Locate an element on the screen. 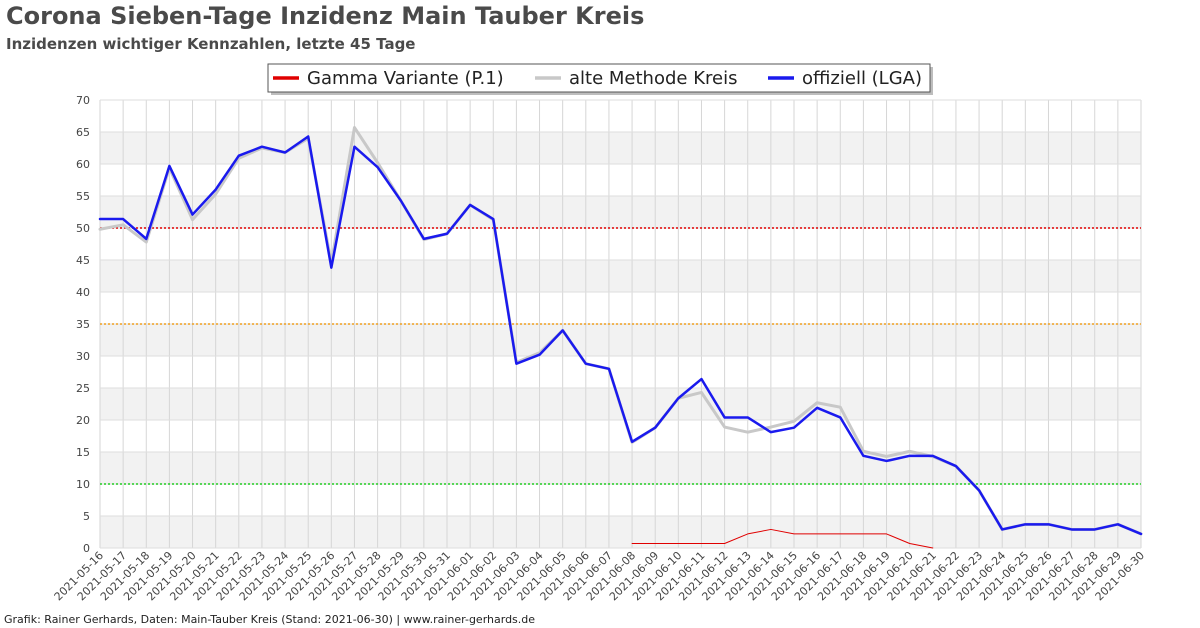 The width and height of the screenshot is (1200, 628). y-tick-label: 40 is located at coordinates (83, 292).